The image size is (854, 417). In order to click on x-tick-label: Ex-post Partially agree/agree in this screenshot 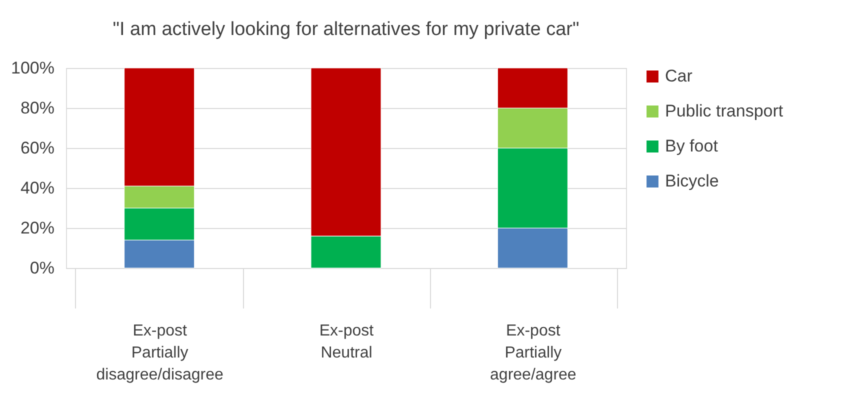, I will do `click(533, 353)`.